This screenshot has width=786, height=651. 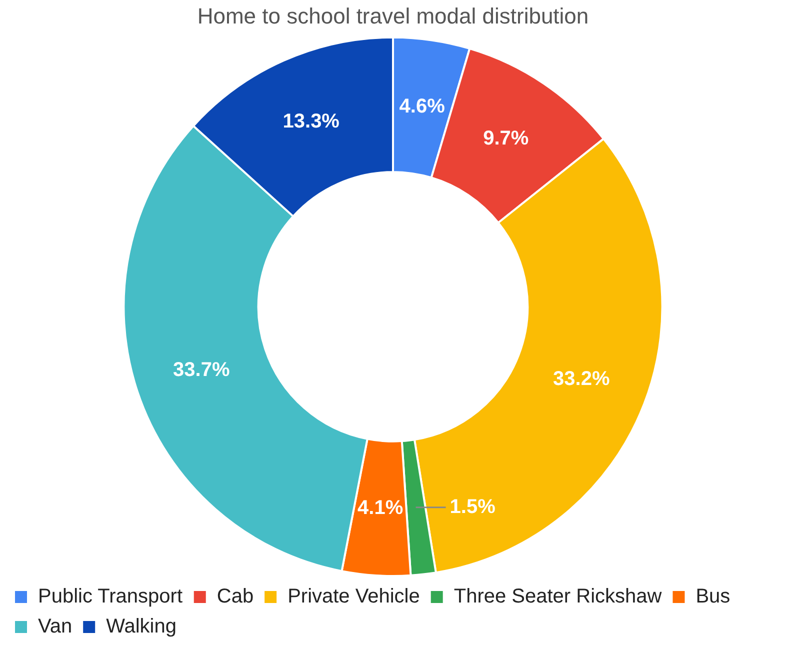 I want to click on legend-label: Public Transport, so click(x=110, y=597).